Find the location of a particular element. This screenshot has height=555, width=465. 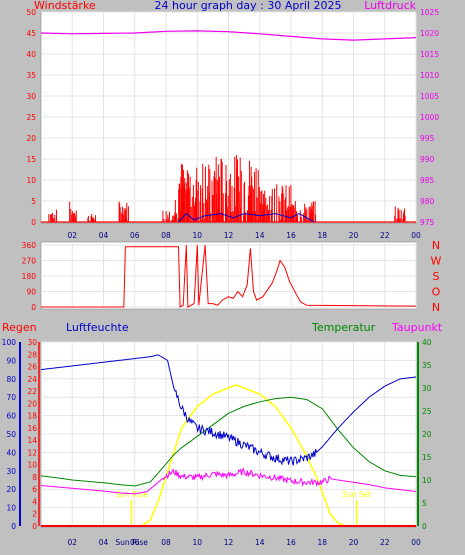

wind-tick-label: 25 is located at coordinates (31, 117).